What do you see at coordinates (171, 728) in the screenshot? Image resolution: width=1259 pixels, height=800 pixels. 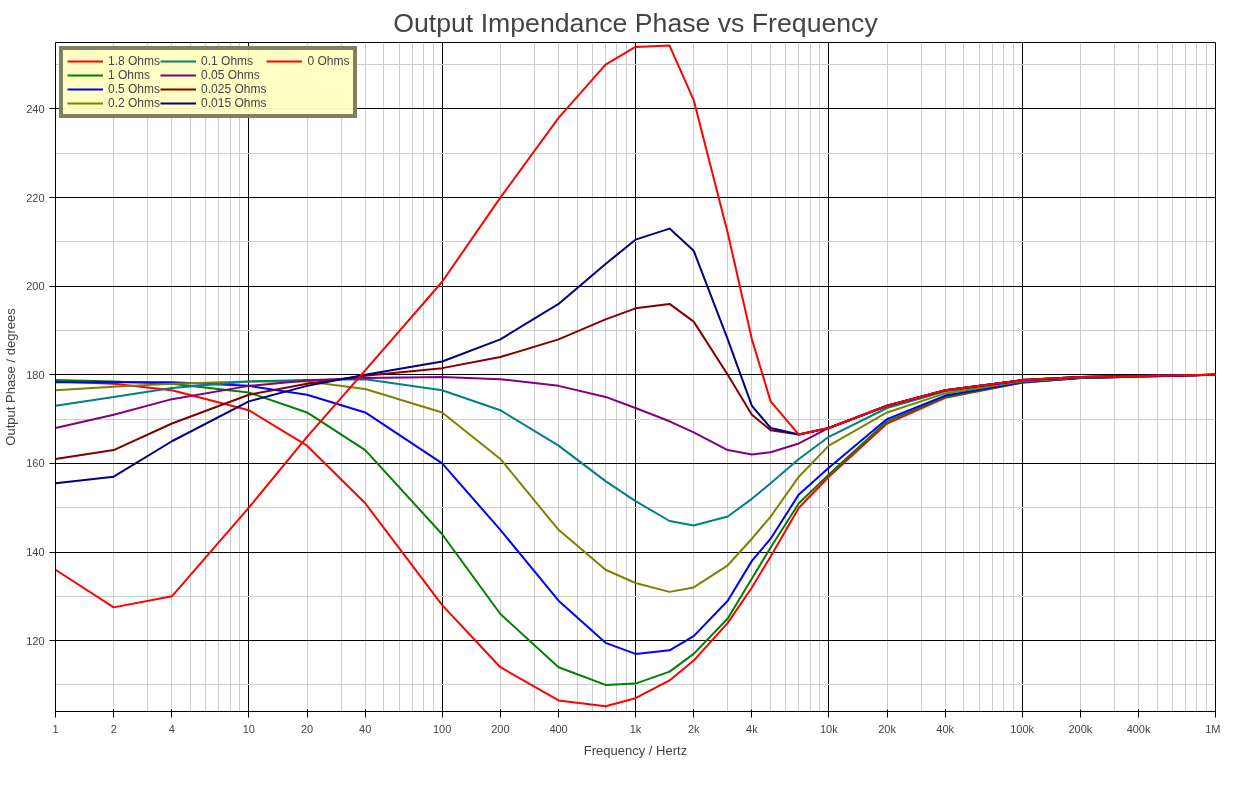 I see `x-tick-label: 4` at bounding box center [171, 728].